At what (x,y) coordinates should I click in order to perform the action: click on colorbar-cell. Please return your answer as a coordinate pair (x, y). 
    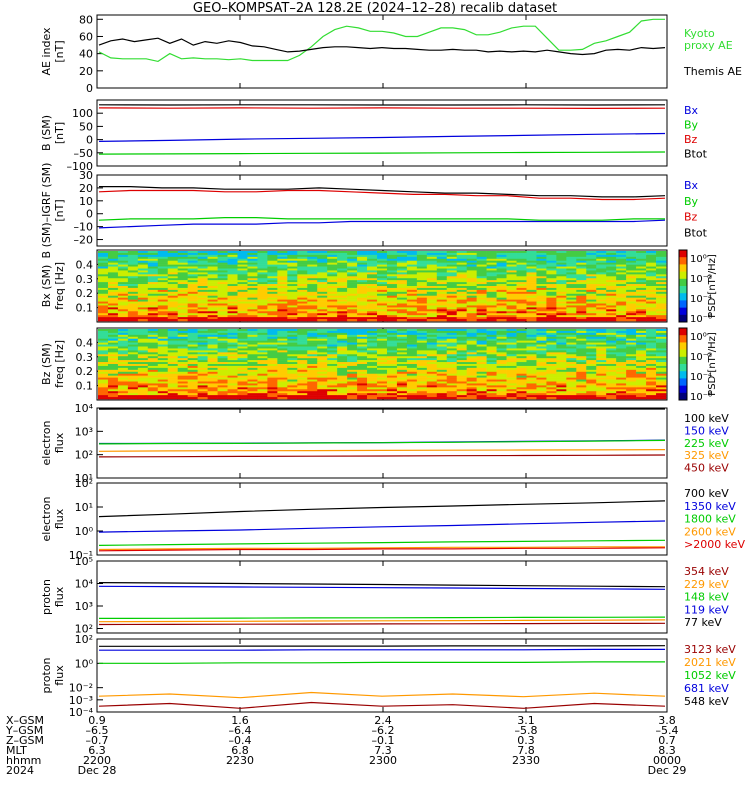
    Looking at the image, I should click on (683, 375).